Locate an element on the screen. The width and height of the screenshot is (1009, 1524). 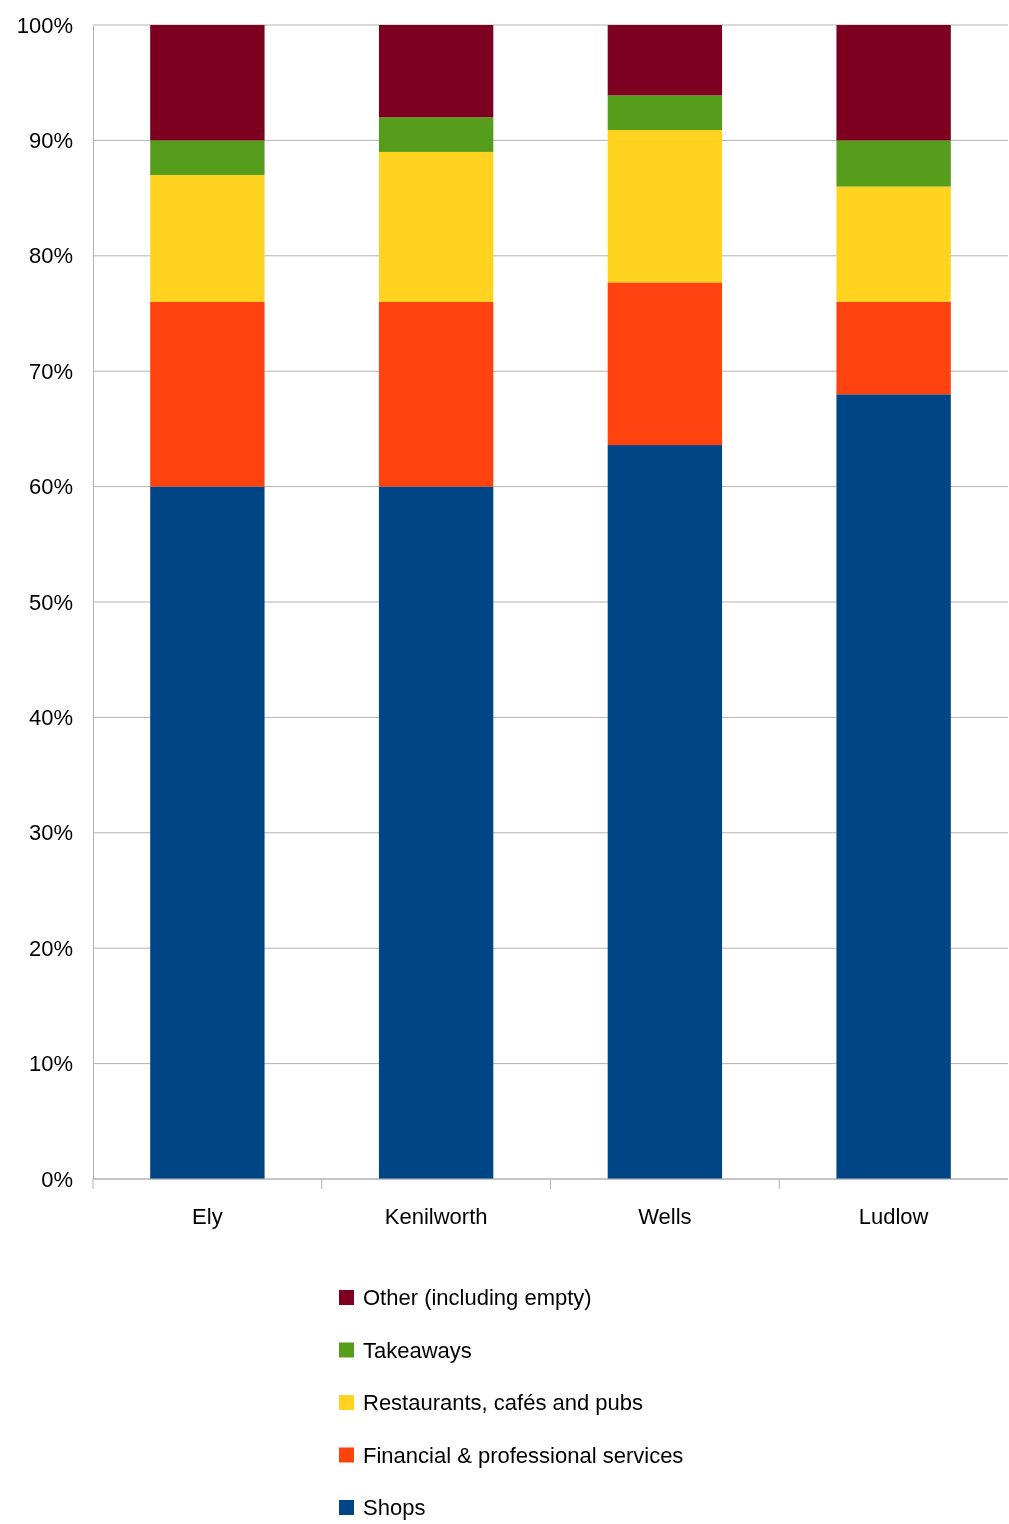
x-tick-label: Kenilworth is located at coordinates (436, 1216).